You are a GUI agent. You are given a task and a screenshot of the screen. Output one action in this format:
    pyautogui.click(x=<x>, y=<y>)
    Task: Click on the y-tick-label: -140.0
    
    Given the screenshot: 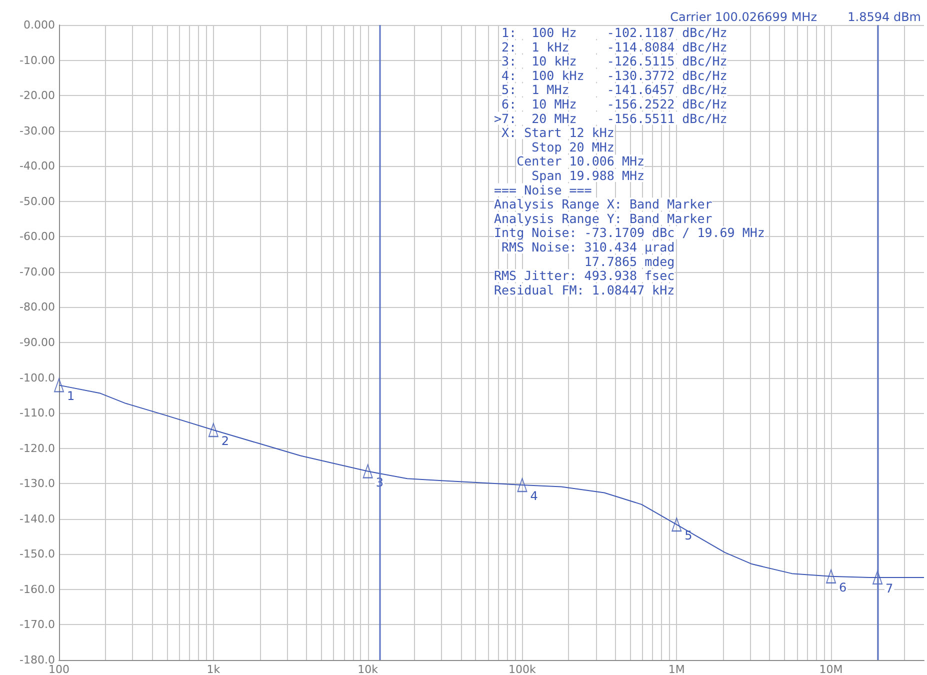 What is the action you would take?
    pyautogui.click(x=37, y=519)
    